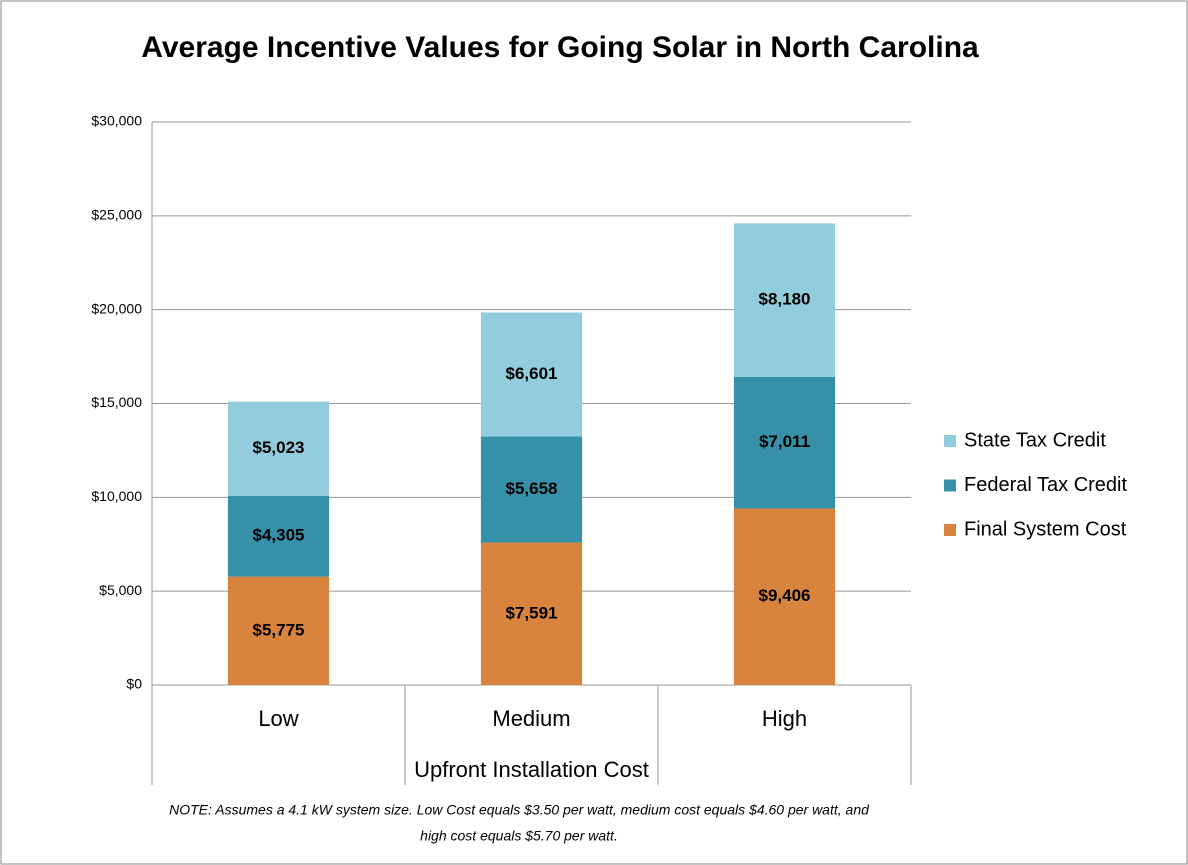  I want to click on value-label: $7,011, so click(784, 441).